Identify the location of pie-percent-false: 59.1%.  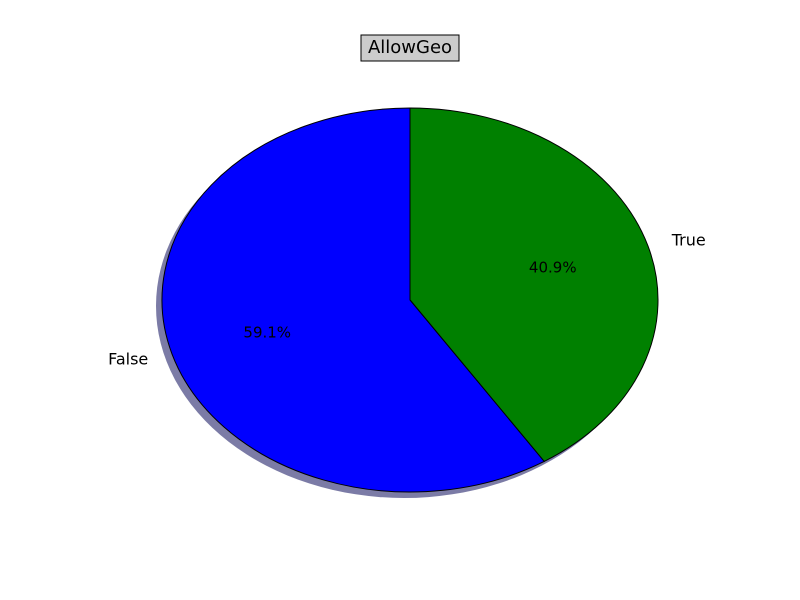
(267, 332).